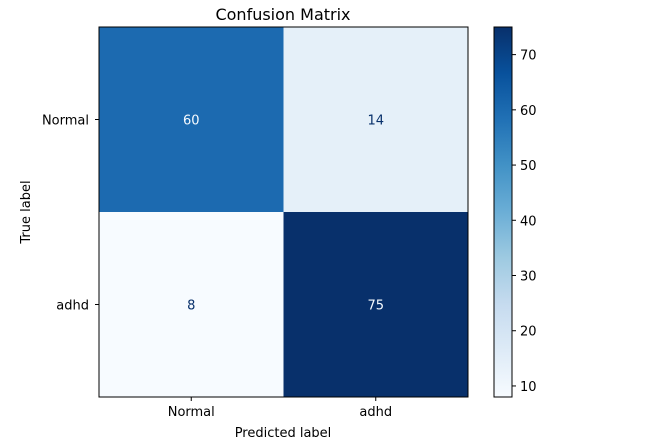  What do you see at coordinates (283, 433) in the screenshot?
I see `x-axis-label: Predicted label` at bounding box center [283, 433].